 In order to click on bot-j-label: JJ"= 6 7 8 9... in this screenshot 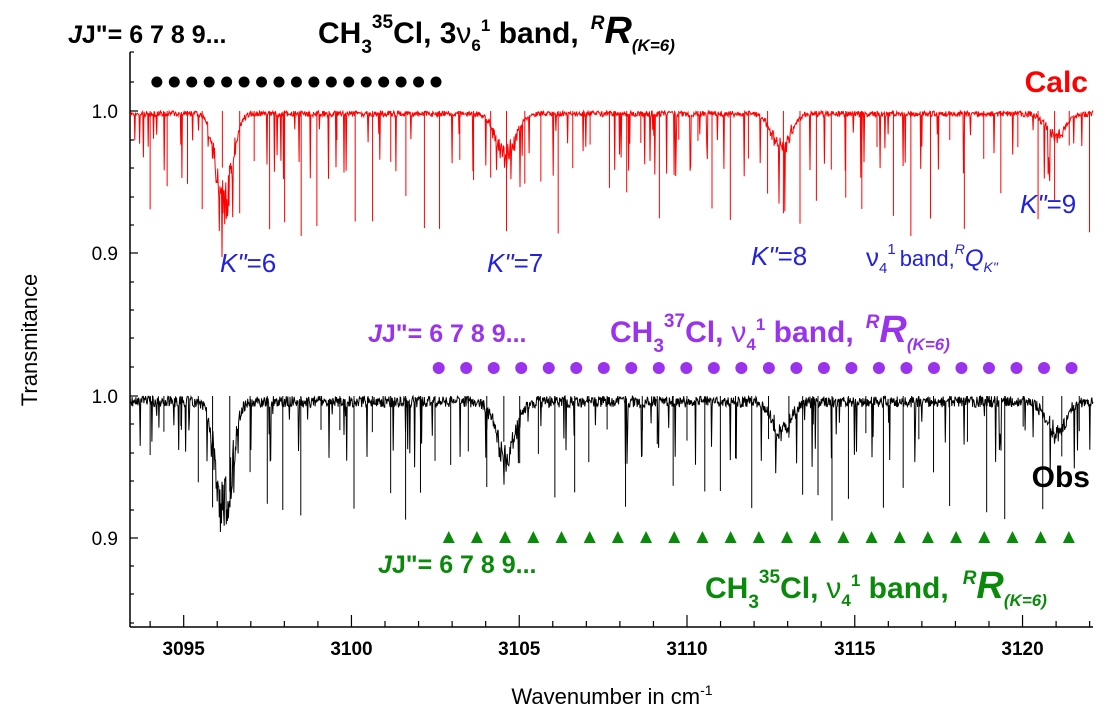, I will do `click(457, 565)`.